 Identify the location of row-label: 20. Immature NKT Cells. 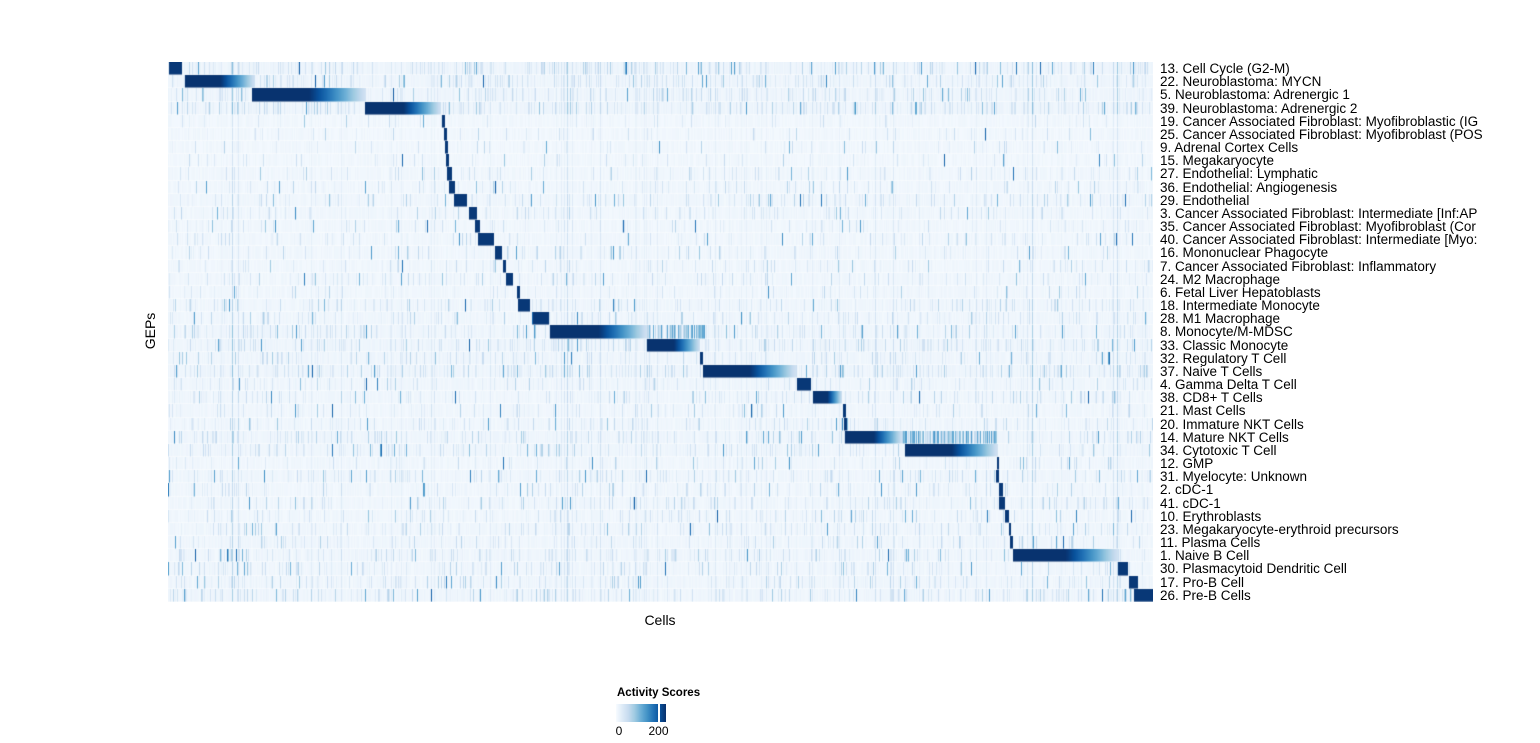
(1232, 424).